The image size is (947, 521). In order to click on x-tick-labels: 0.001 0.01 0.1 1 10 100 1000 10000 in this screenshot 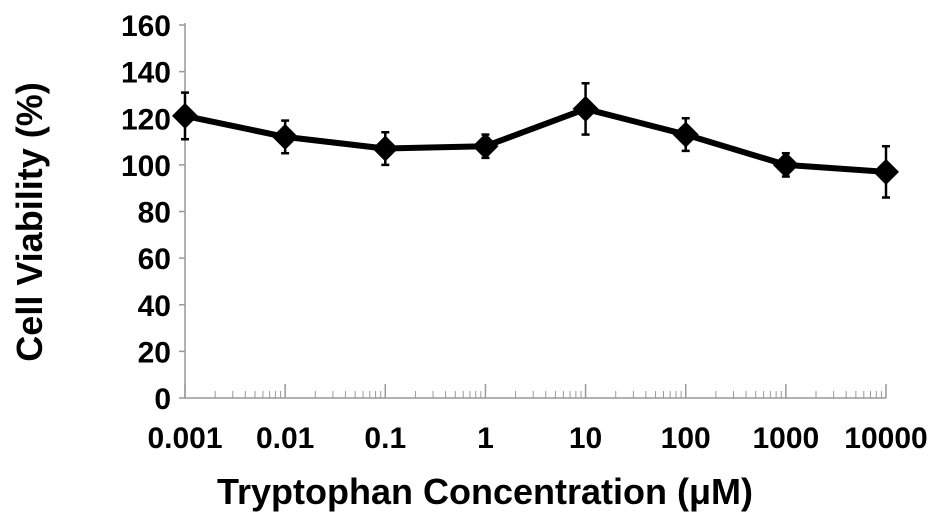, I will do `click(537, 438)`.